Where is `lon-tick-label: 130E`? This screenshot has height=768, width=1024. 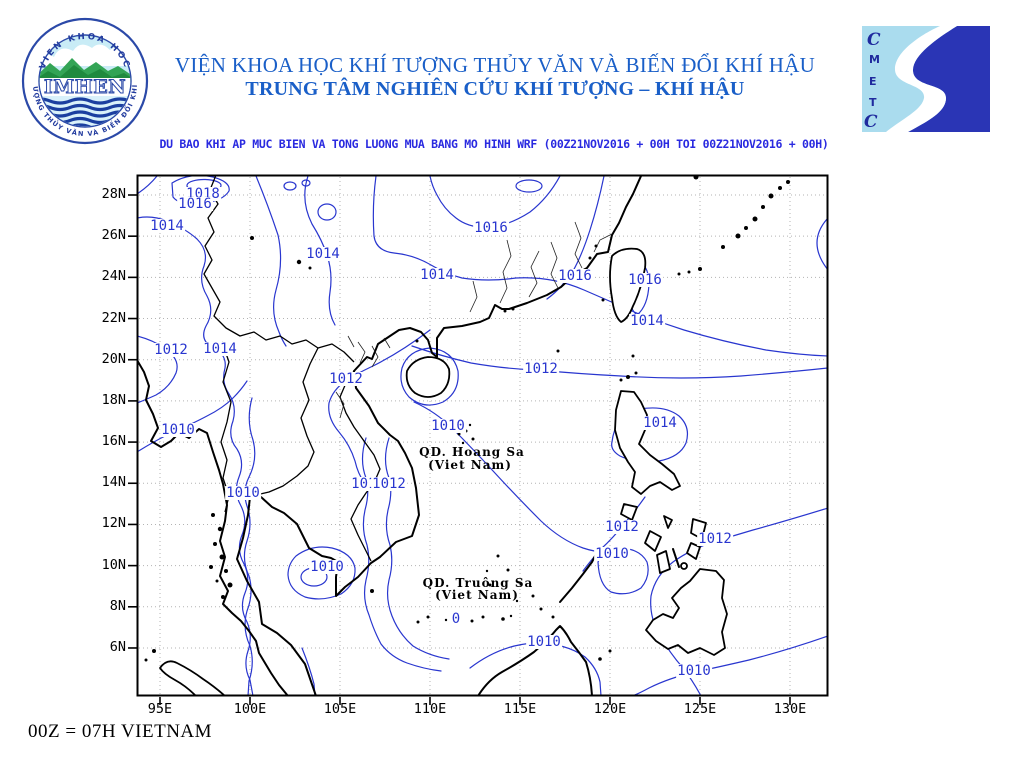
lon-tick-label: 130E is located at coordinates (790, 709).